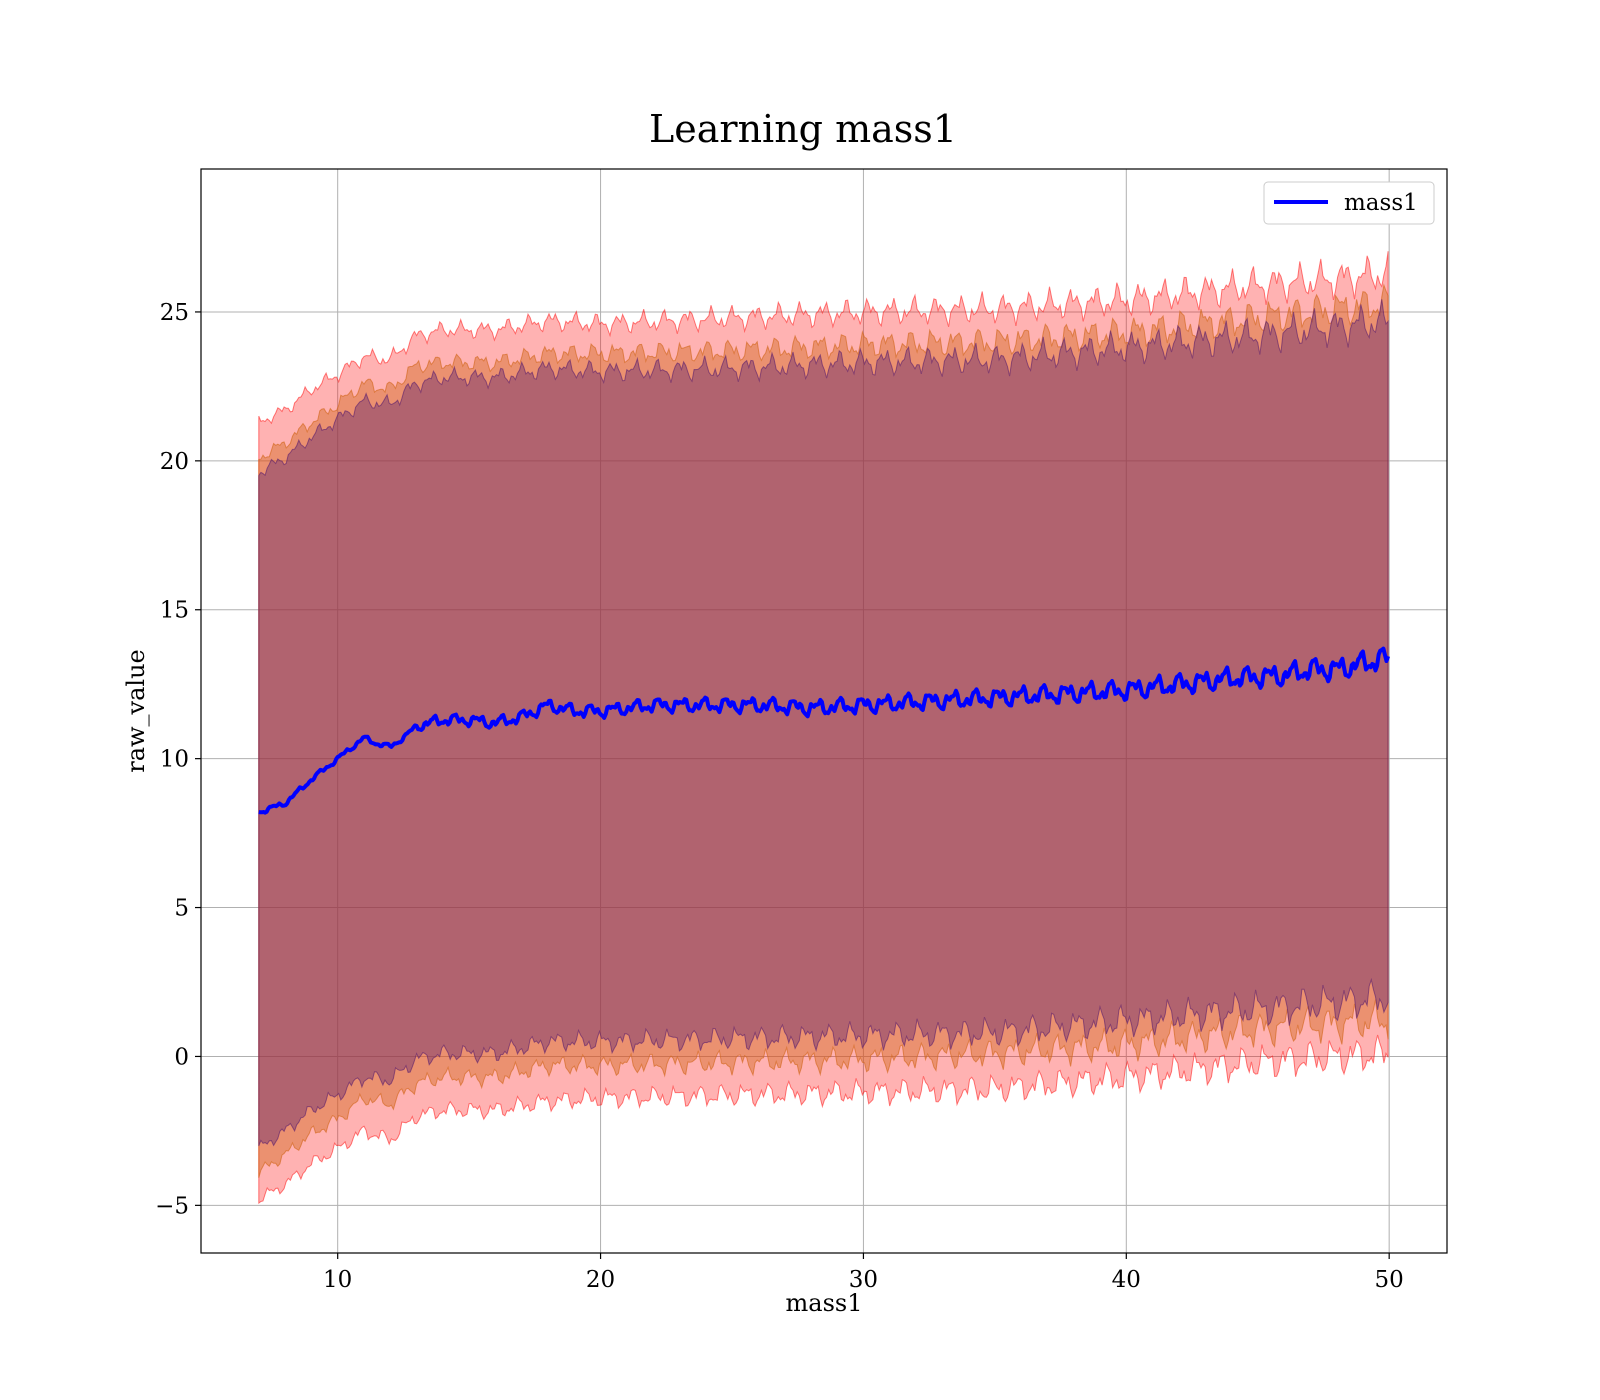 The width and height of the screenshot is (1600, 1400). I want to click on x-tick-label: 20, so click(600, 1280).